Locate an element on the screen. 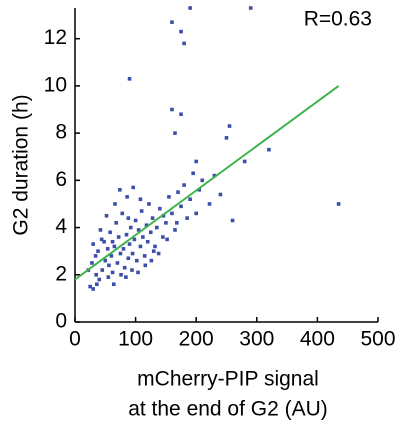 Image resolution: width=405 pixels, height=425 pixels. y-axis-label: G2 duration (h) is located at coordinates (21, 164).